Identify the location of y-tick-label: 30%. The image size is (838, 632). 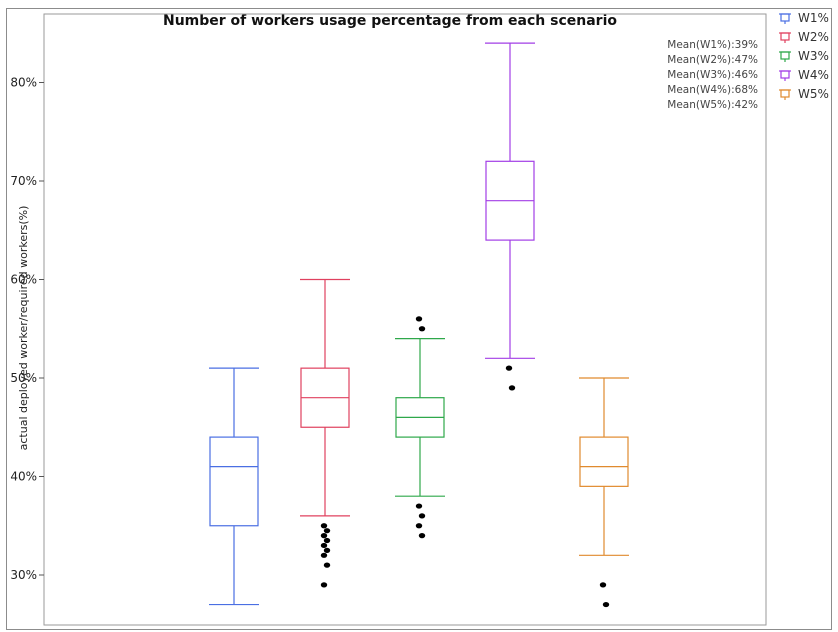
(23, 575).